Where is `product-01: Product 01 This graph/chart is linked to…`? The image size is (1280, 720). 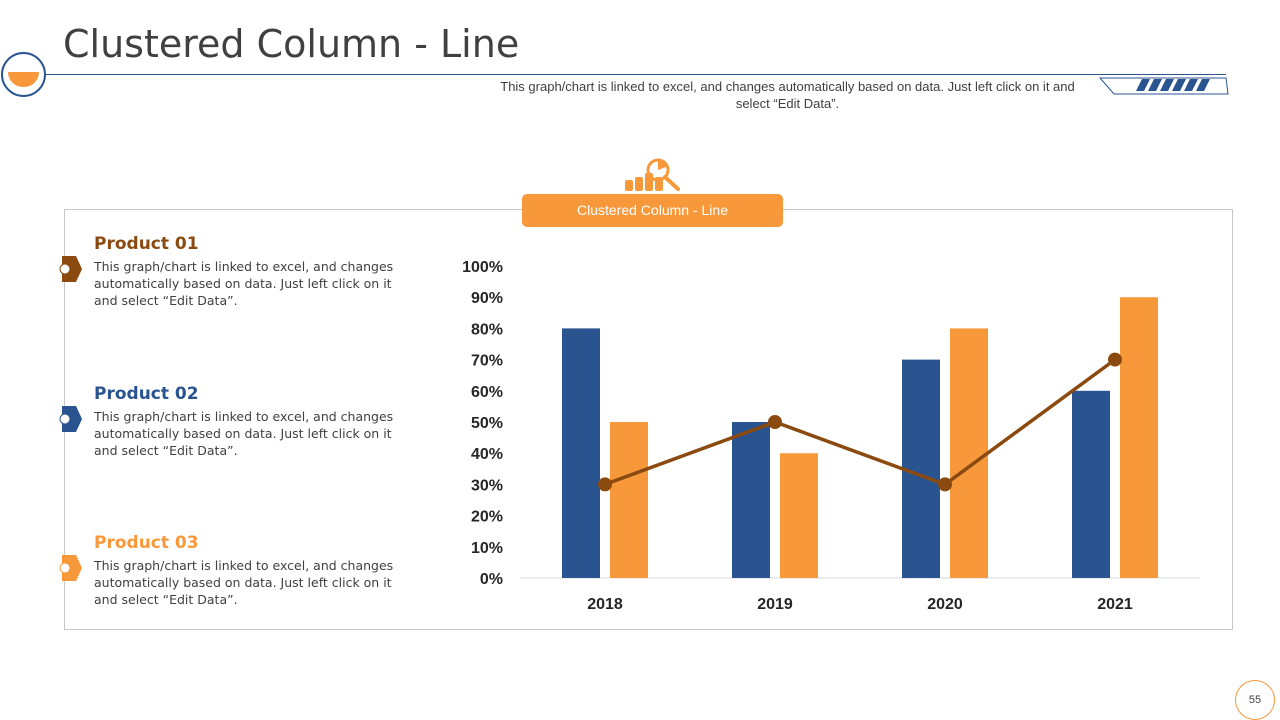
product-01: Product 01 This graph/chart is linked to… is located at coordinates (254, 271).